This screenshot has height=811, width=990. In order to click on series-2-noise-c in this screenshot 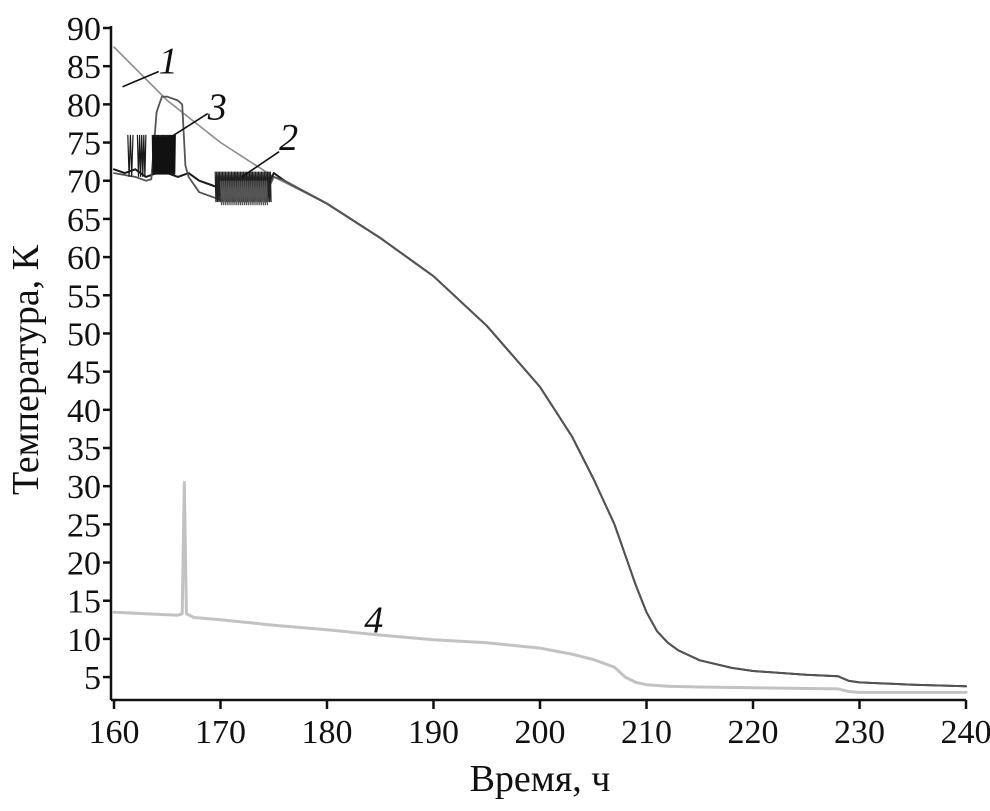, I will do `click(163, 154)`.